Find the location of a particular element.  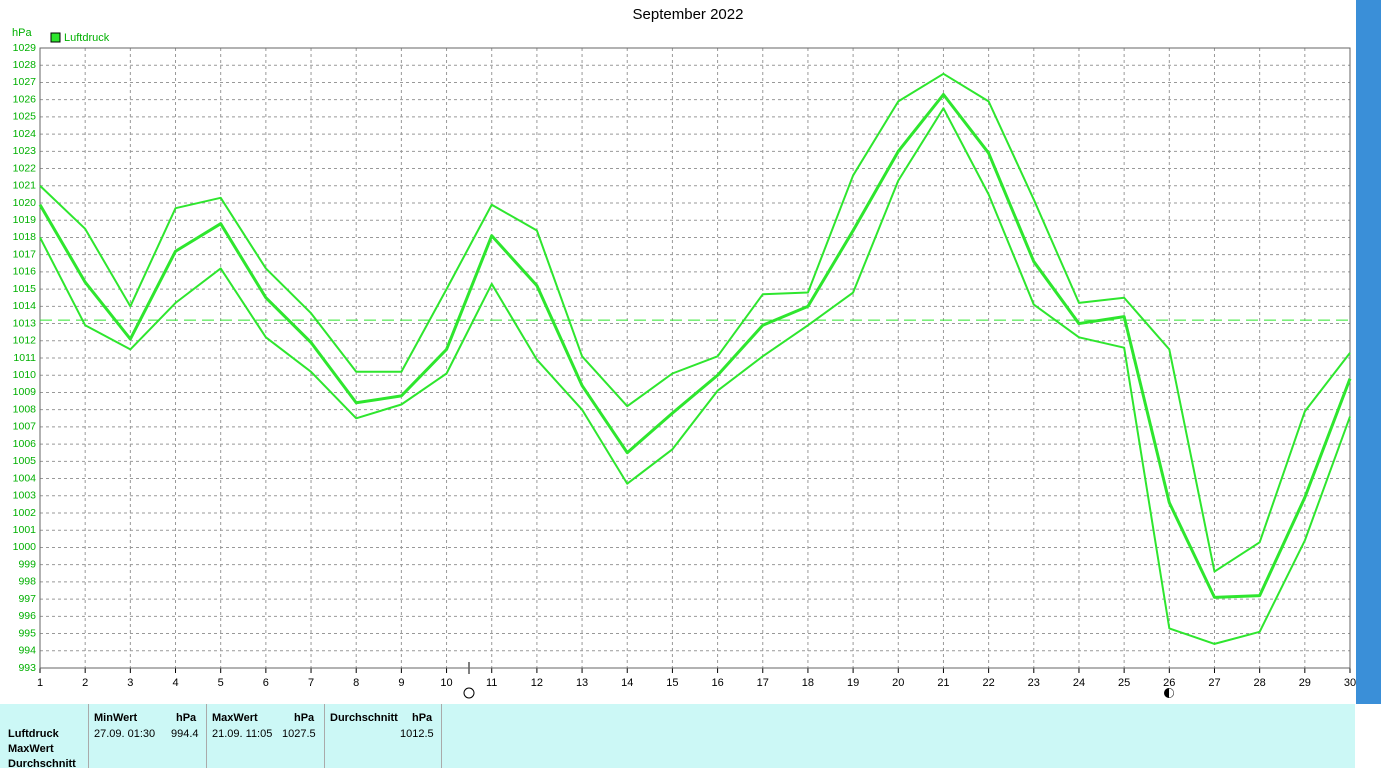

avg-value: 1012.5 is located at coordinates (417, 734).